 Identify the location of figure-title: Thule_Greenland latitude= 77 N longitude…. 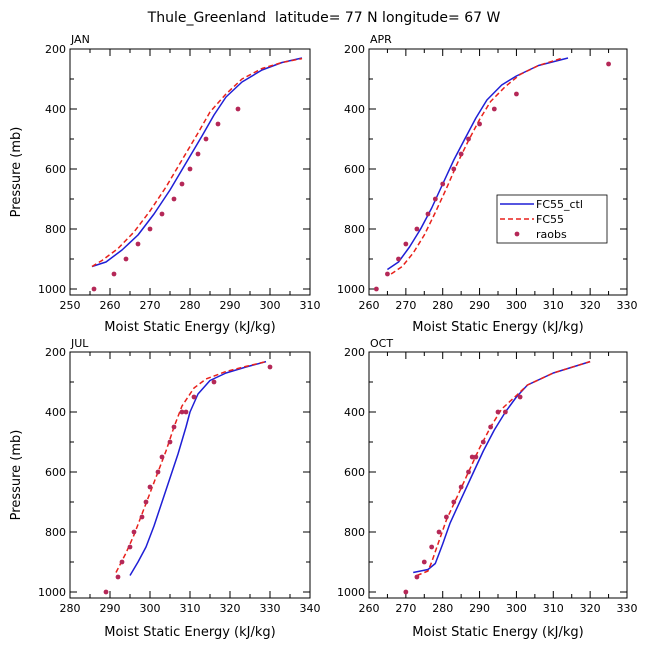
(324, 18).